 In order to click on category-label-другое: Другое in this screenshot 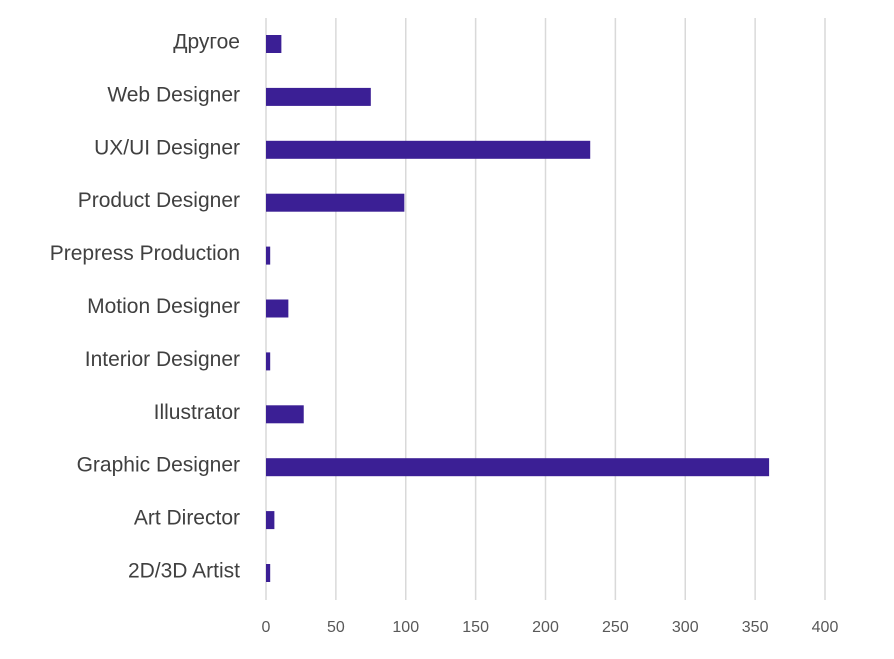, I will do `click(206, 42)`.